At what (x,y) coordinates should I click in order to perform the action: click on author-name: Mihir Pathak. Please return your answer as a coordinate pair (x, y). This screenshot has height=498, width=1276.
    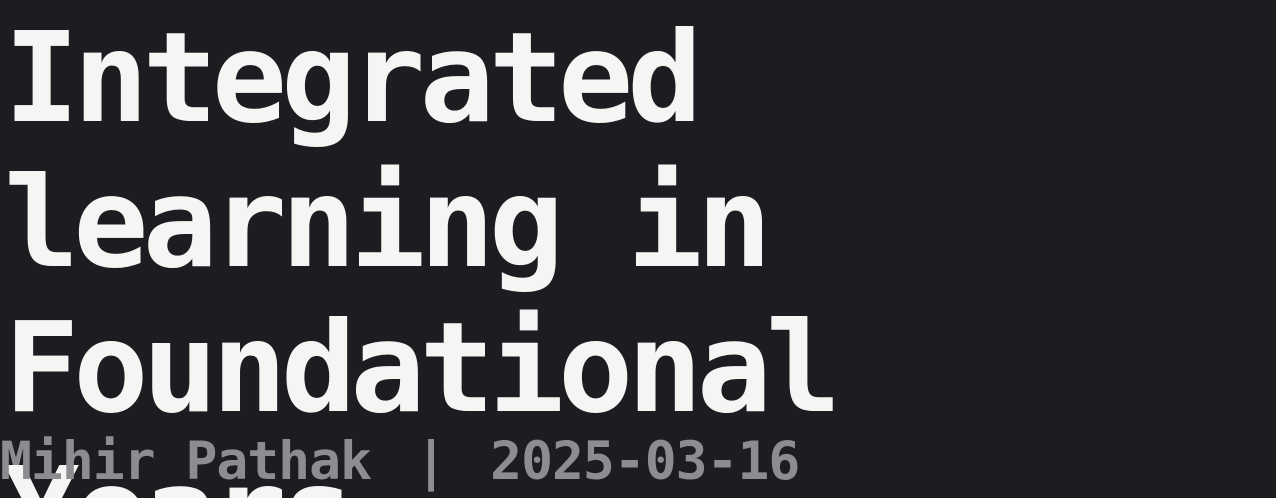
    Looking at the image, I should click on (186, 461).